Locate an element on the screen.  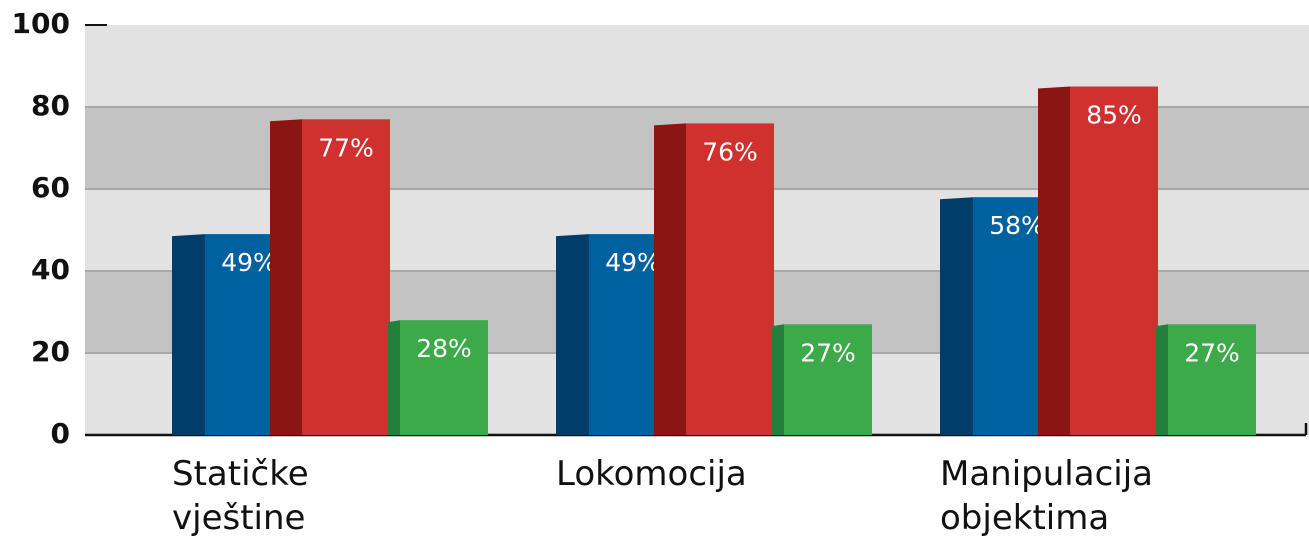
data-label: 85% is located at coordinates (1114, 115).